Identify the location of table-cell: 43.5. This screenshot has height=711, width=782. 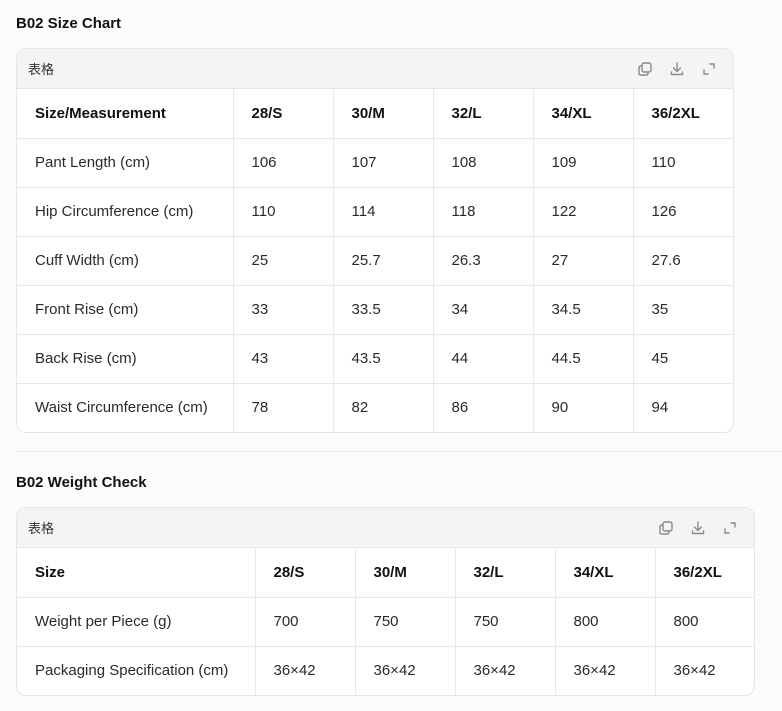
(383, 359).